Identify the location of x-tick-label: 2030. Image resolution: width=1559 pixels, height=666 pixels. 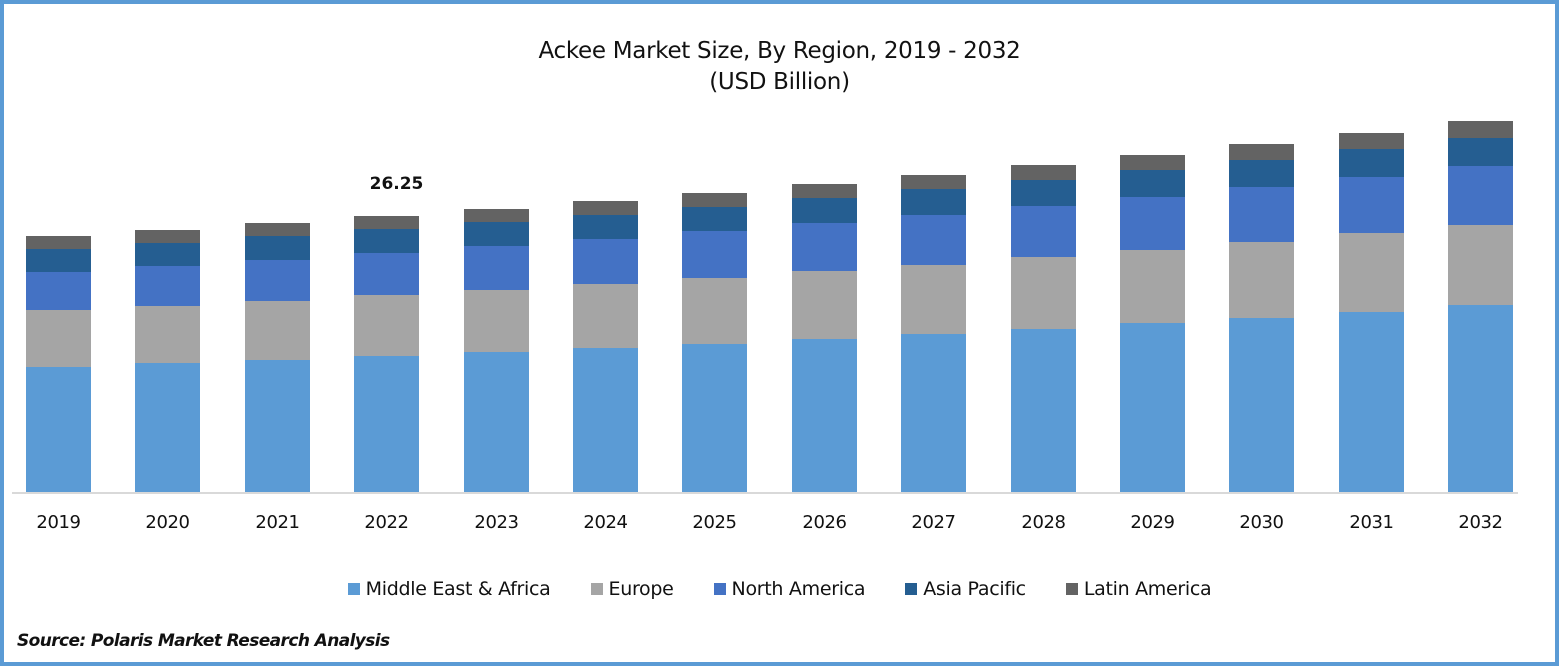
(1261, 522).